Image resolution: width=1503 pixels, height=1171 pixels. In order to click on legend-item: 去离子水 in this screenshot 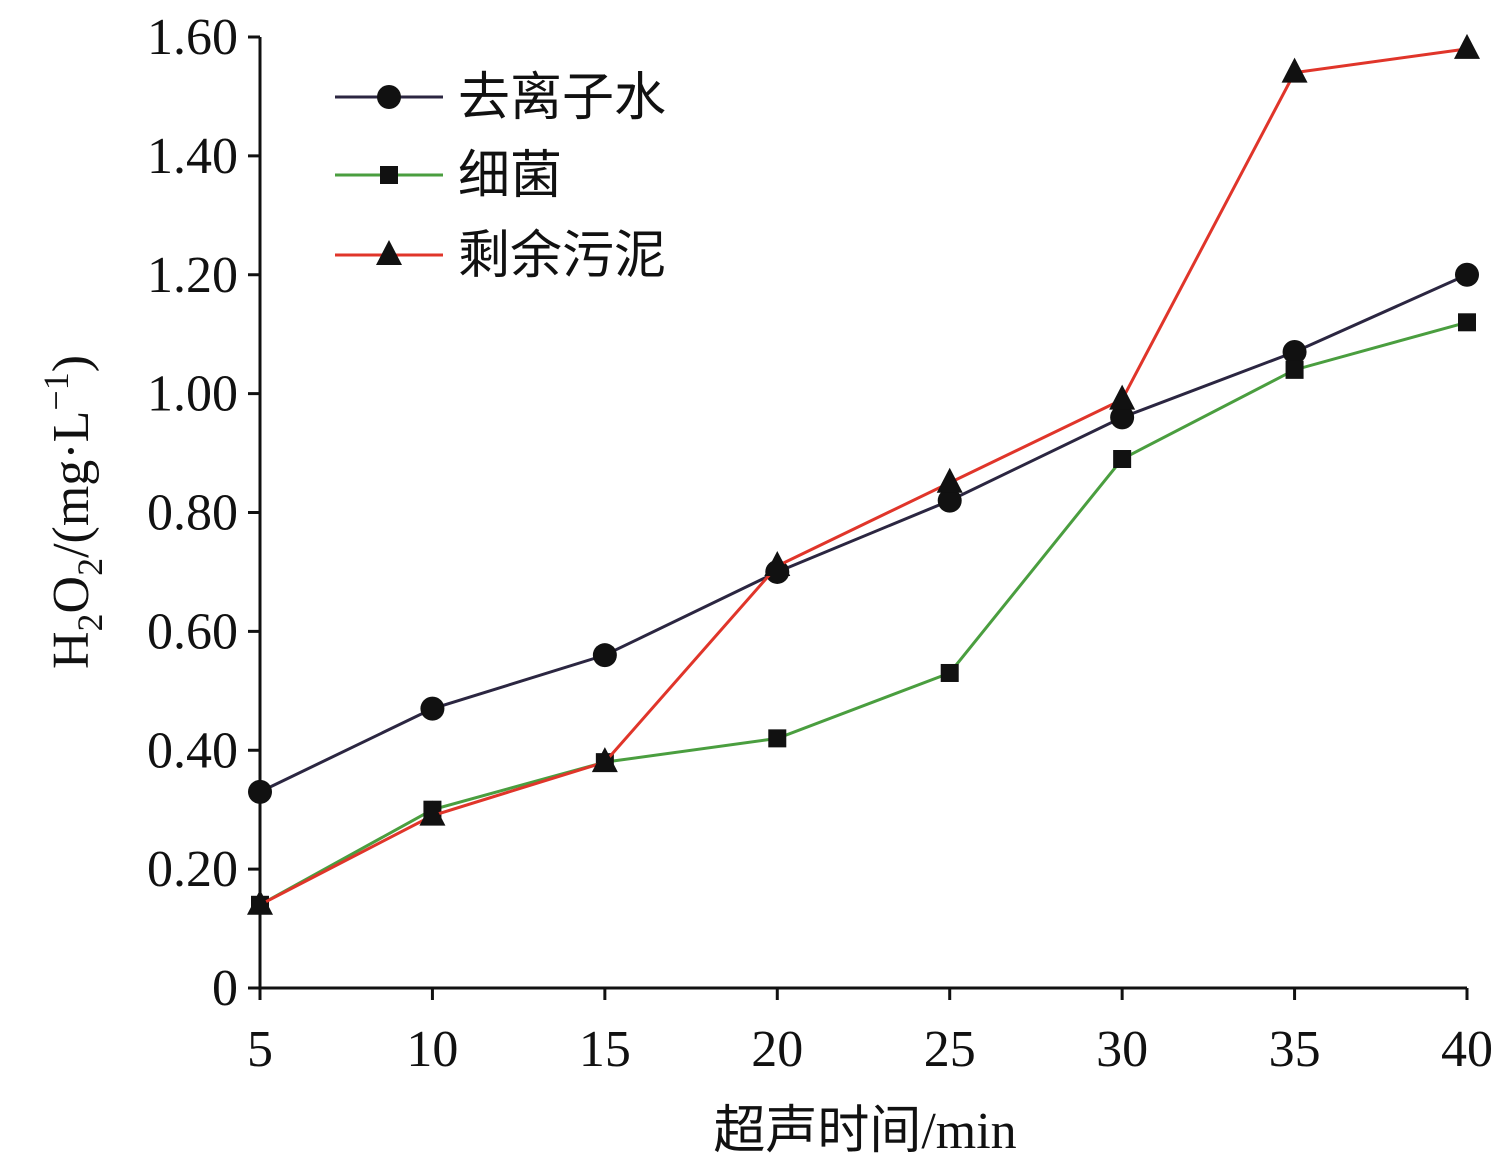, I will do `click(500, 98)`.